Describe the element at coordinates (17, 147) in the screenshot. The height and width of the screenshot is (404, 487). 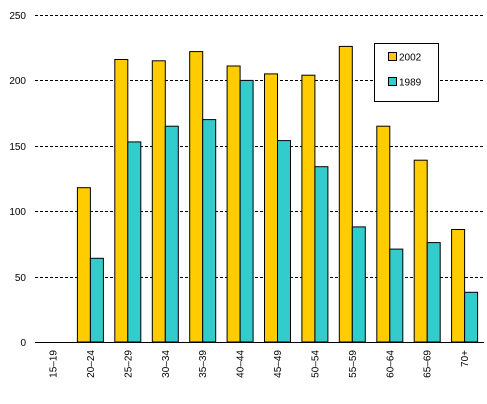
I see `y-tick-label: 150` at that location.